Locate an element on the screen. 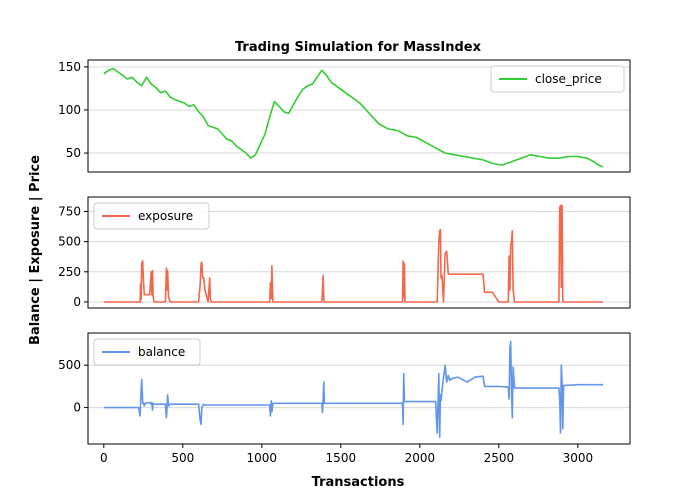 This screenshot has height=500, width=700. y-tick-label: 150 is located at coordinates (69, 67).